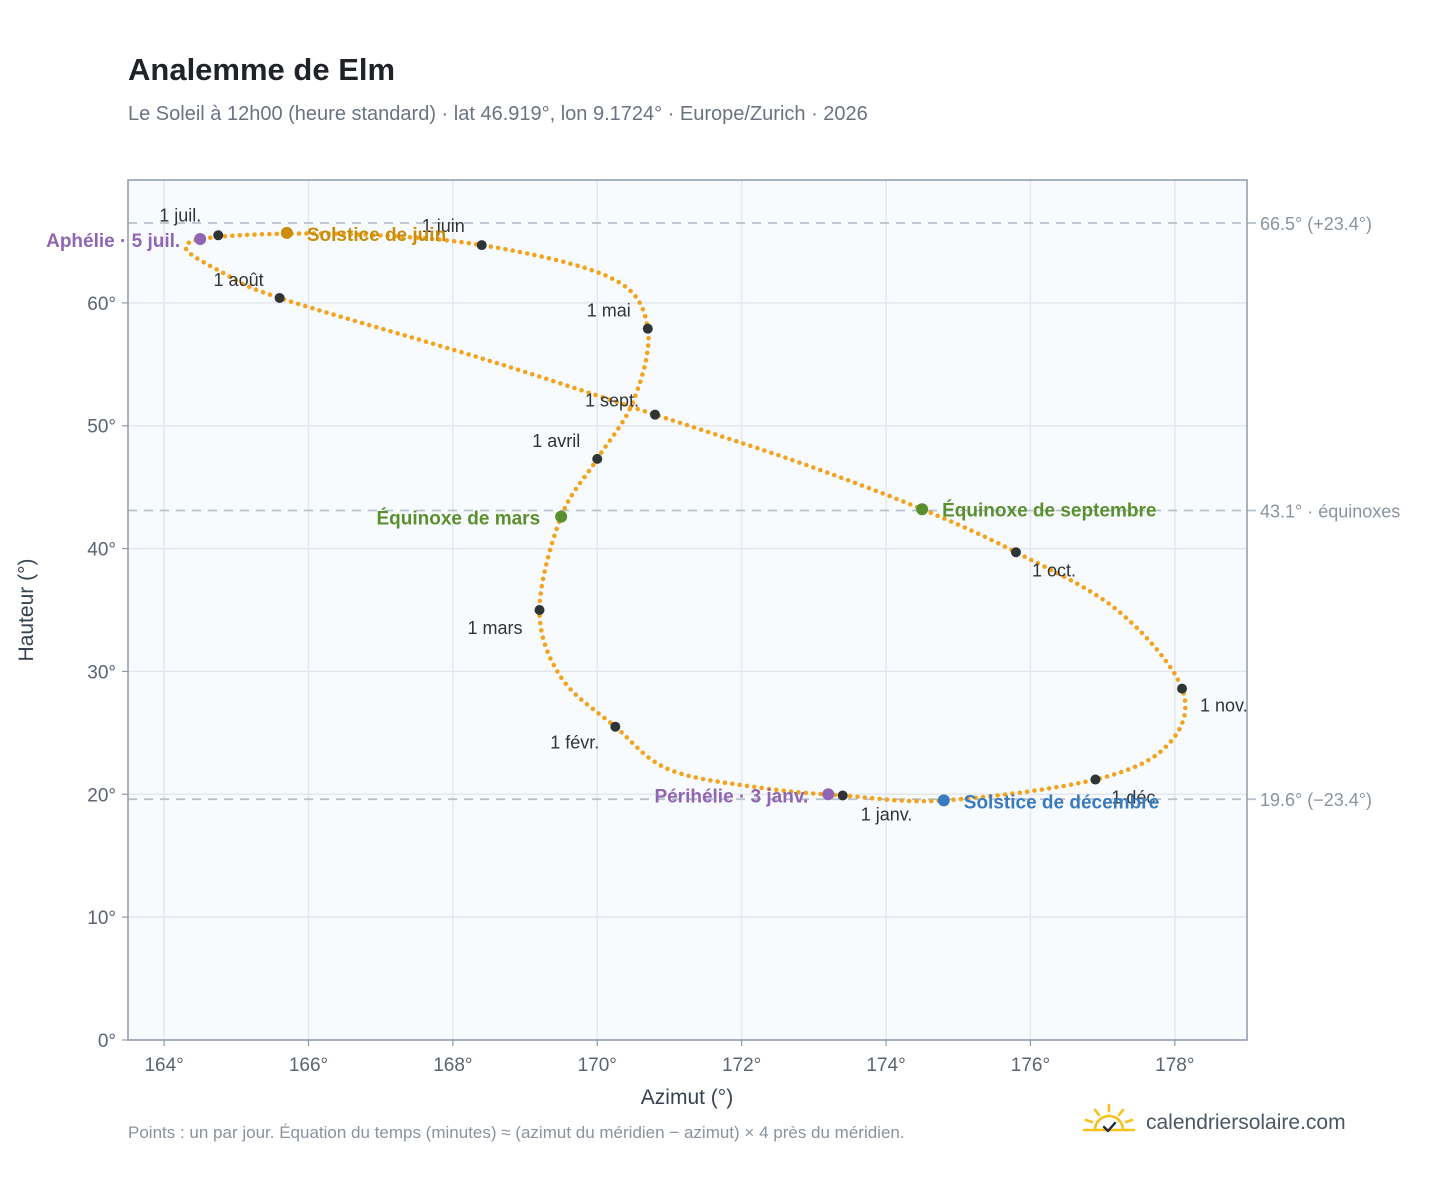 The width and height of the screenshot is (1448, 1188). I want to click on month-marker-label: 1 mai, so click(609, 311).